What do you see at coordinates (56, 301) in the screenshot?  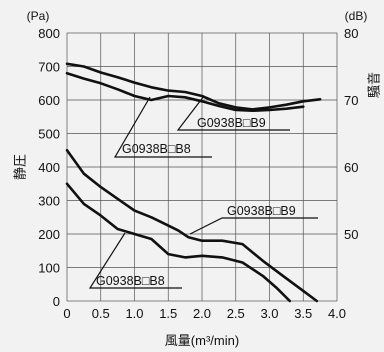 I see `y-tick-label: 0` at bounding box center [56, 301].